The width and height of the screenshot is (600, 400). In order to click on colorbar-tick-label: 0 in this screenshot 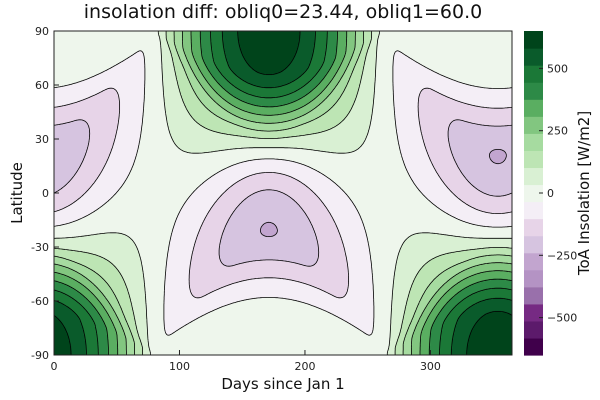, I will do `click(550, 193)`.